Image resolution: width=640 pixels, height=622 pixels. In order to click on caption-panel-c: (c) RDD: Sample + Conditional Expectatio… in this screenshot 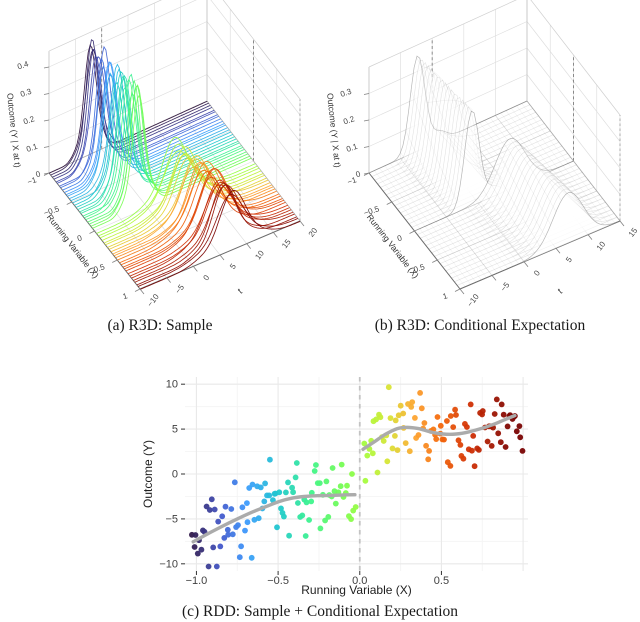, I will do `click(320, 611)`.